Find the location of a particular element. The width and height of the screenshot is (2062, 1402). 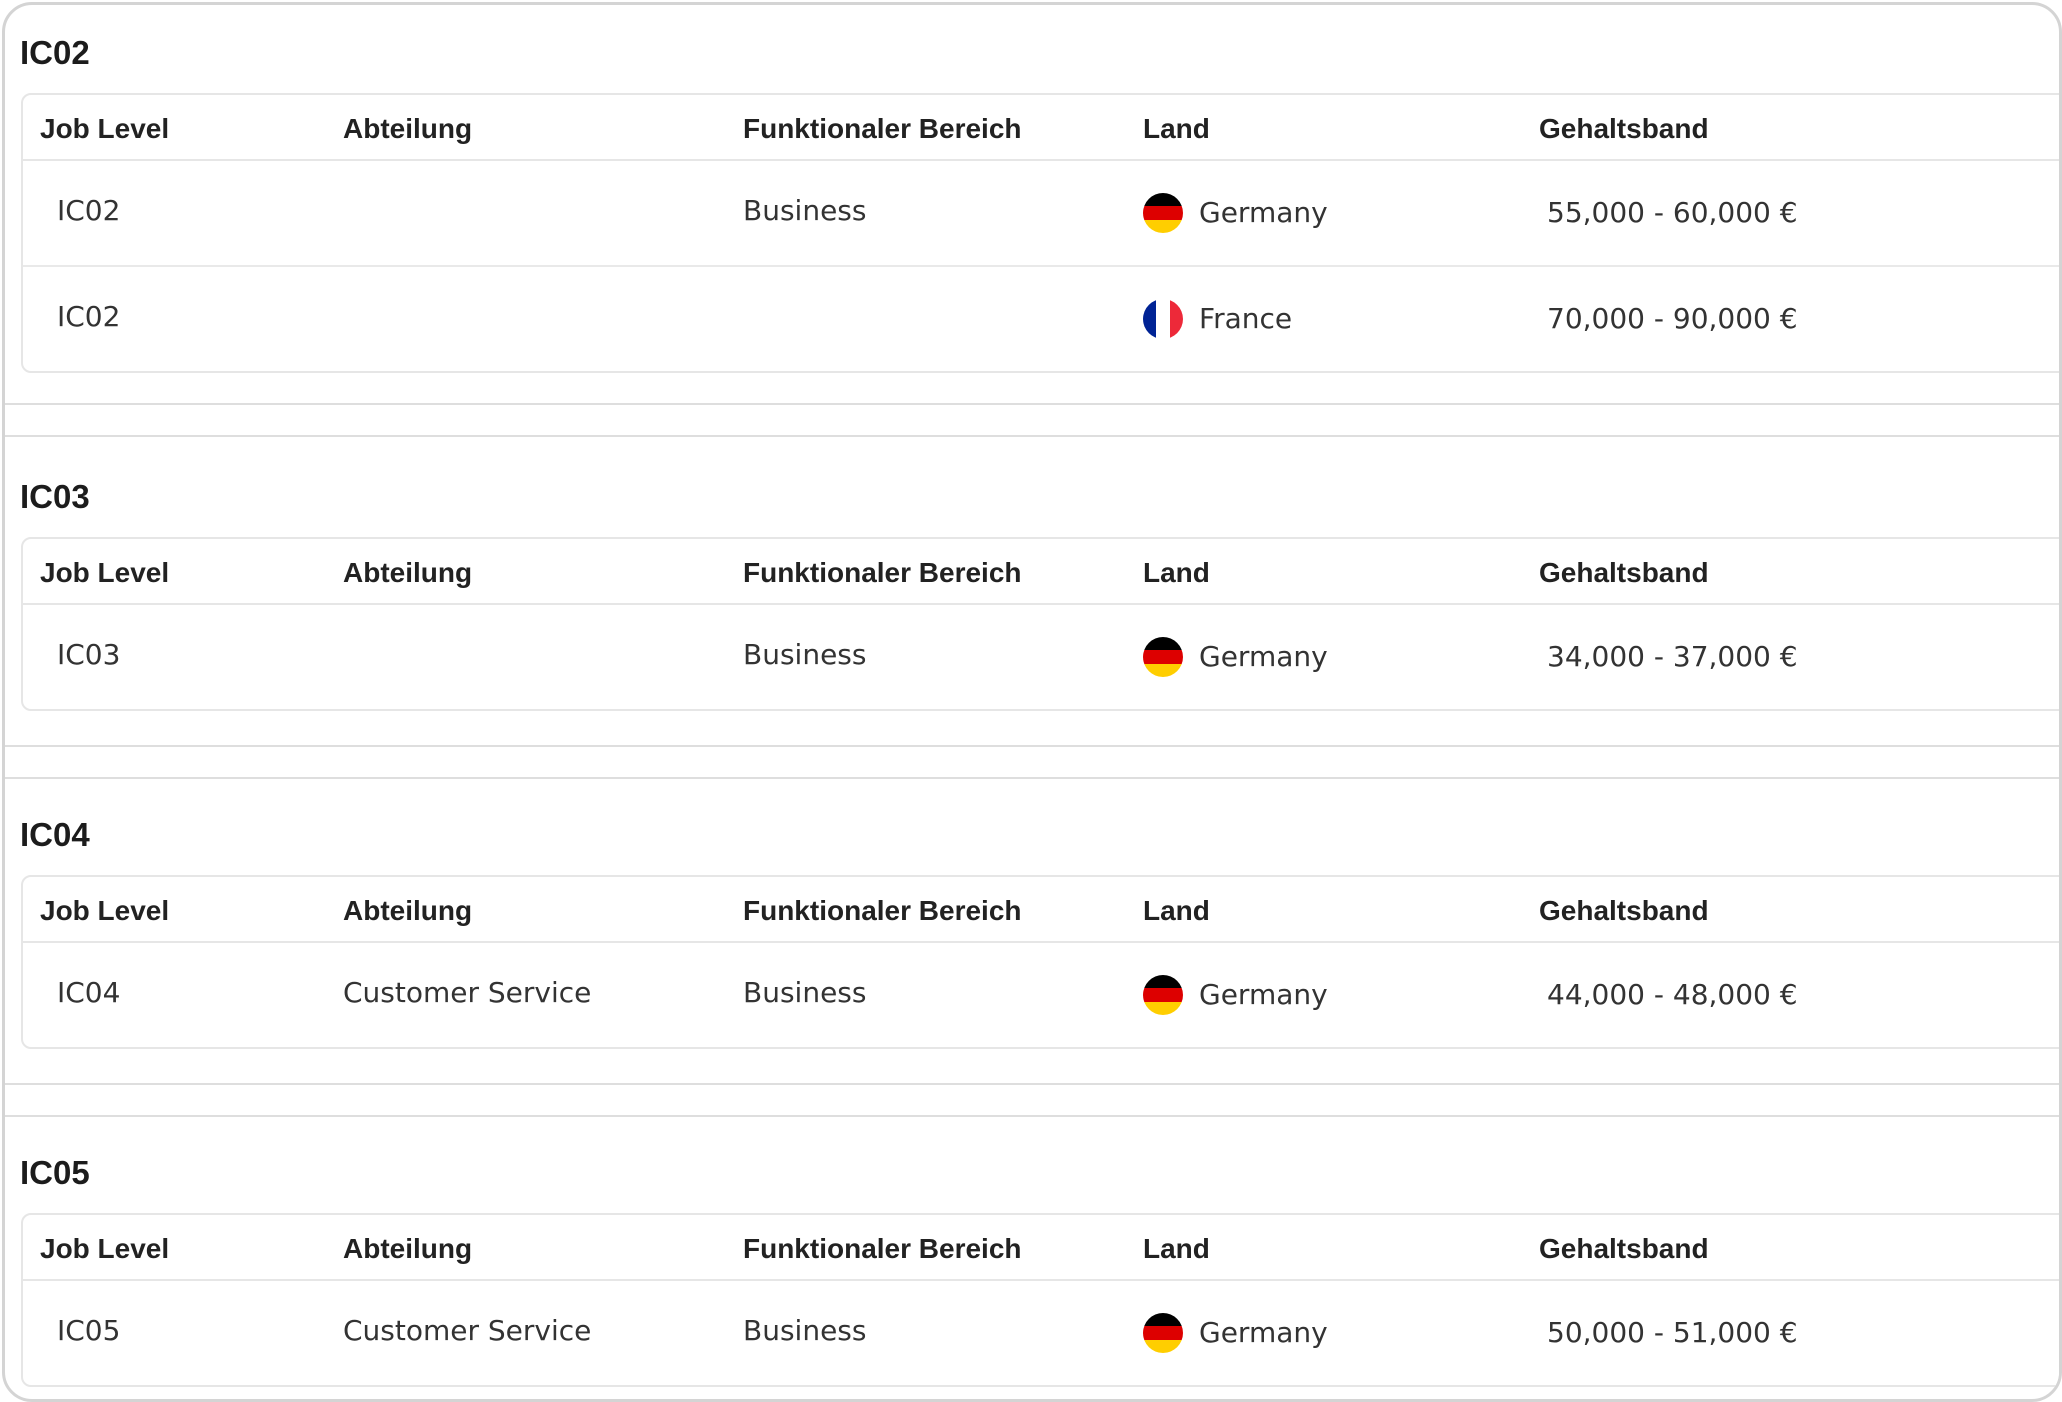

cell-gehaltsband: 44,000 - 48,000 € is located at coordinates (1672, 994).